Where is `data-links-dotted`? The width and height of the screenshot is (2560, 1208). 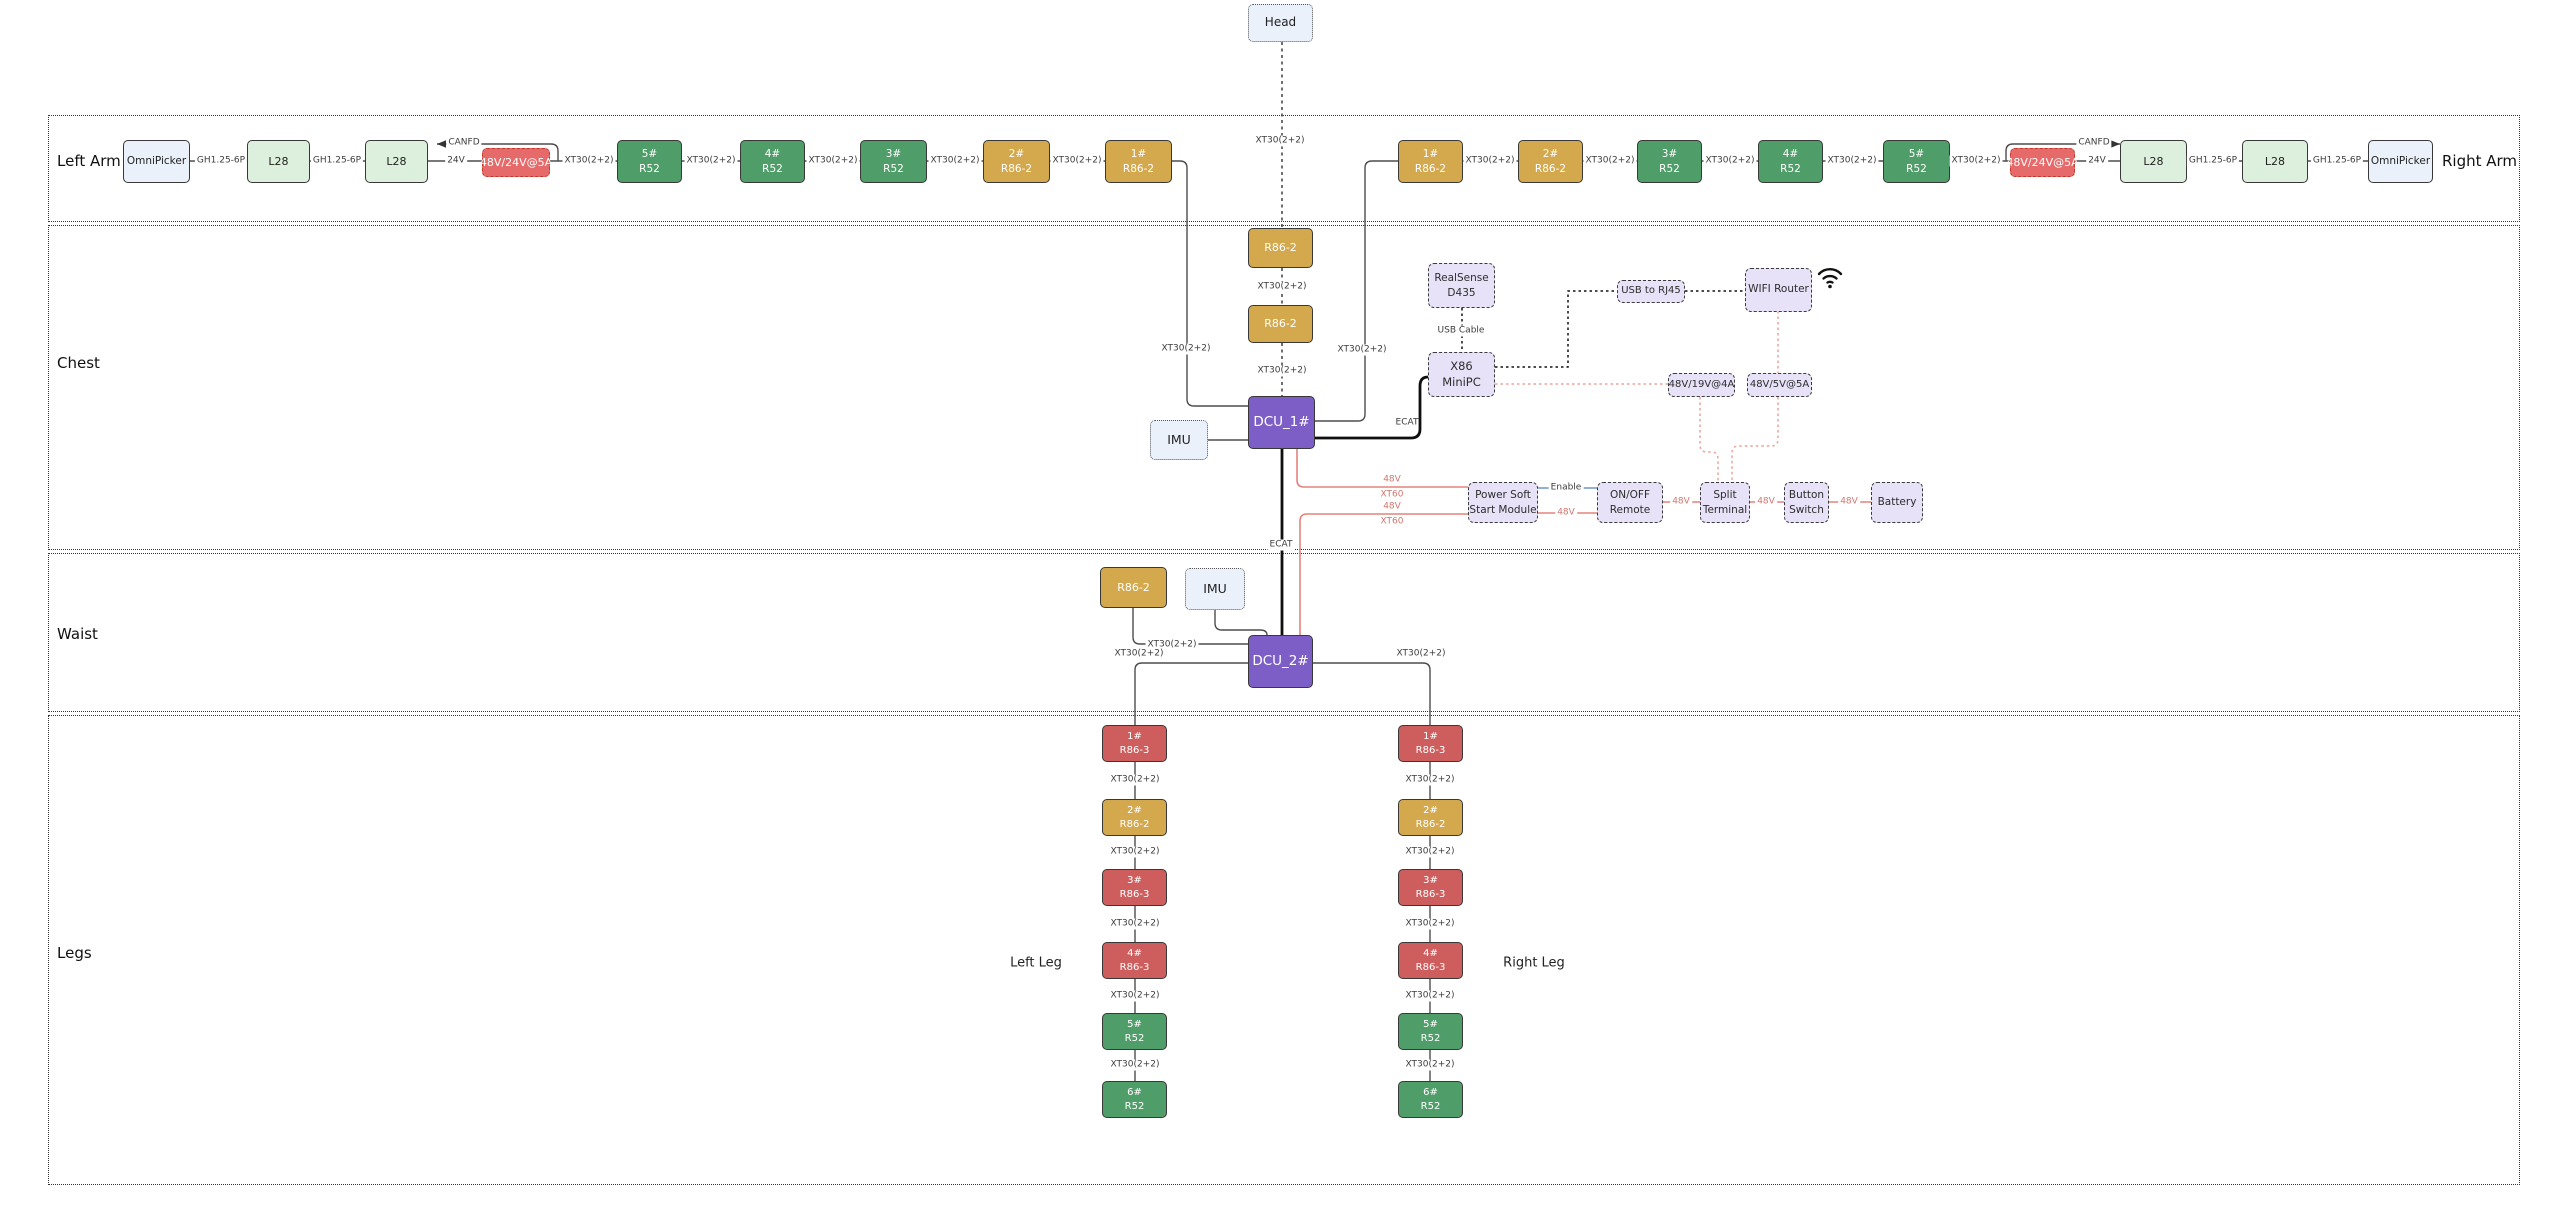 data-links-dotted is located at coordinates (1603, 329).